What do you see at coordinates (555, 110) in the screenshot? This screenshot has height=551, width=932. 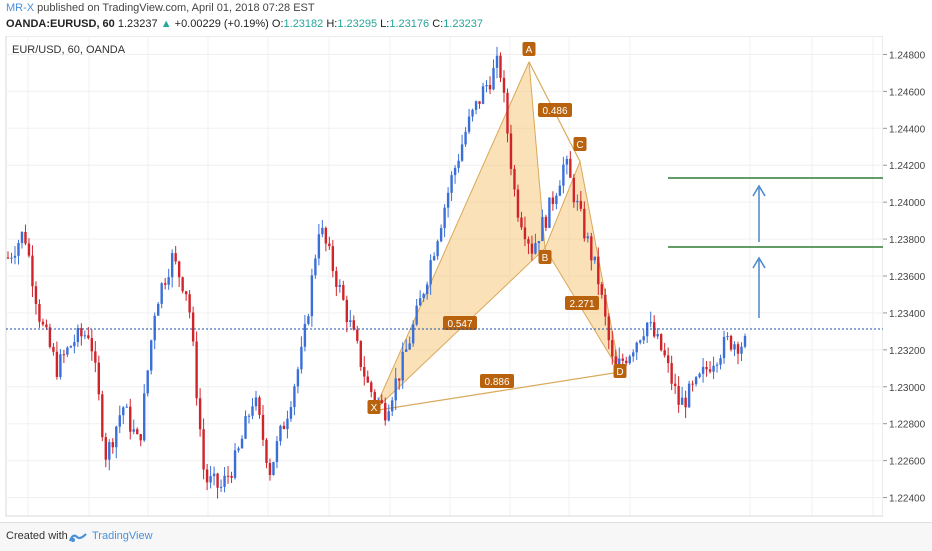 I see `pattern-ratio-label-bg` at bounding box center [555, 110].